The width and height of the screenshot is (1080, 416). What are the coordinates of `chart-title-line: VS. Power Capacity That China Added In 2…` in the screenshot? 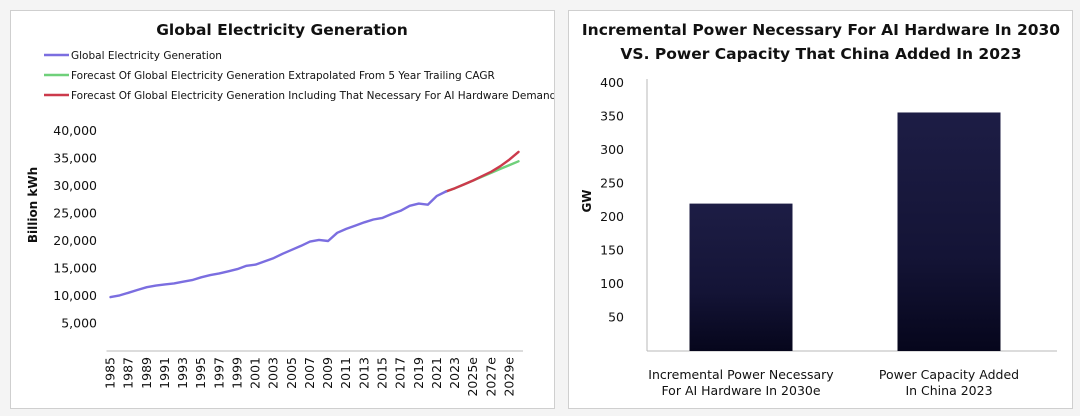 It's located at (820, 54).